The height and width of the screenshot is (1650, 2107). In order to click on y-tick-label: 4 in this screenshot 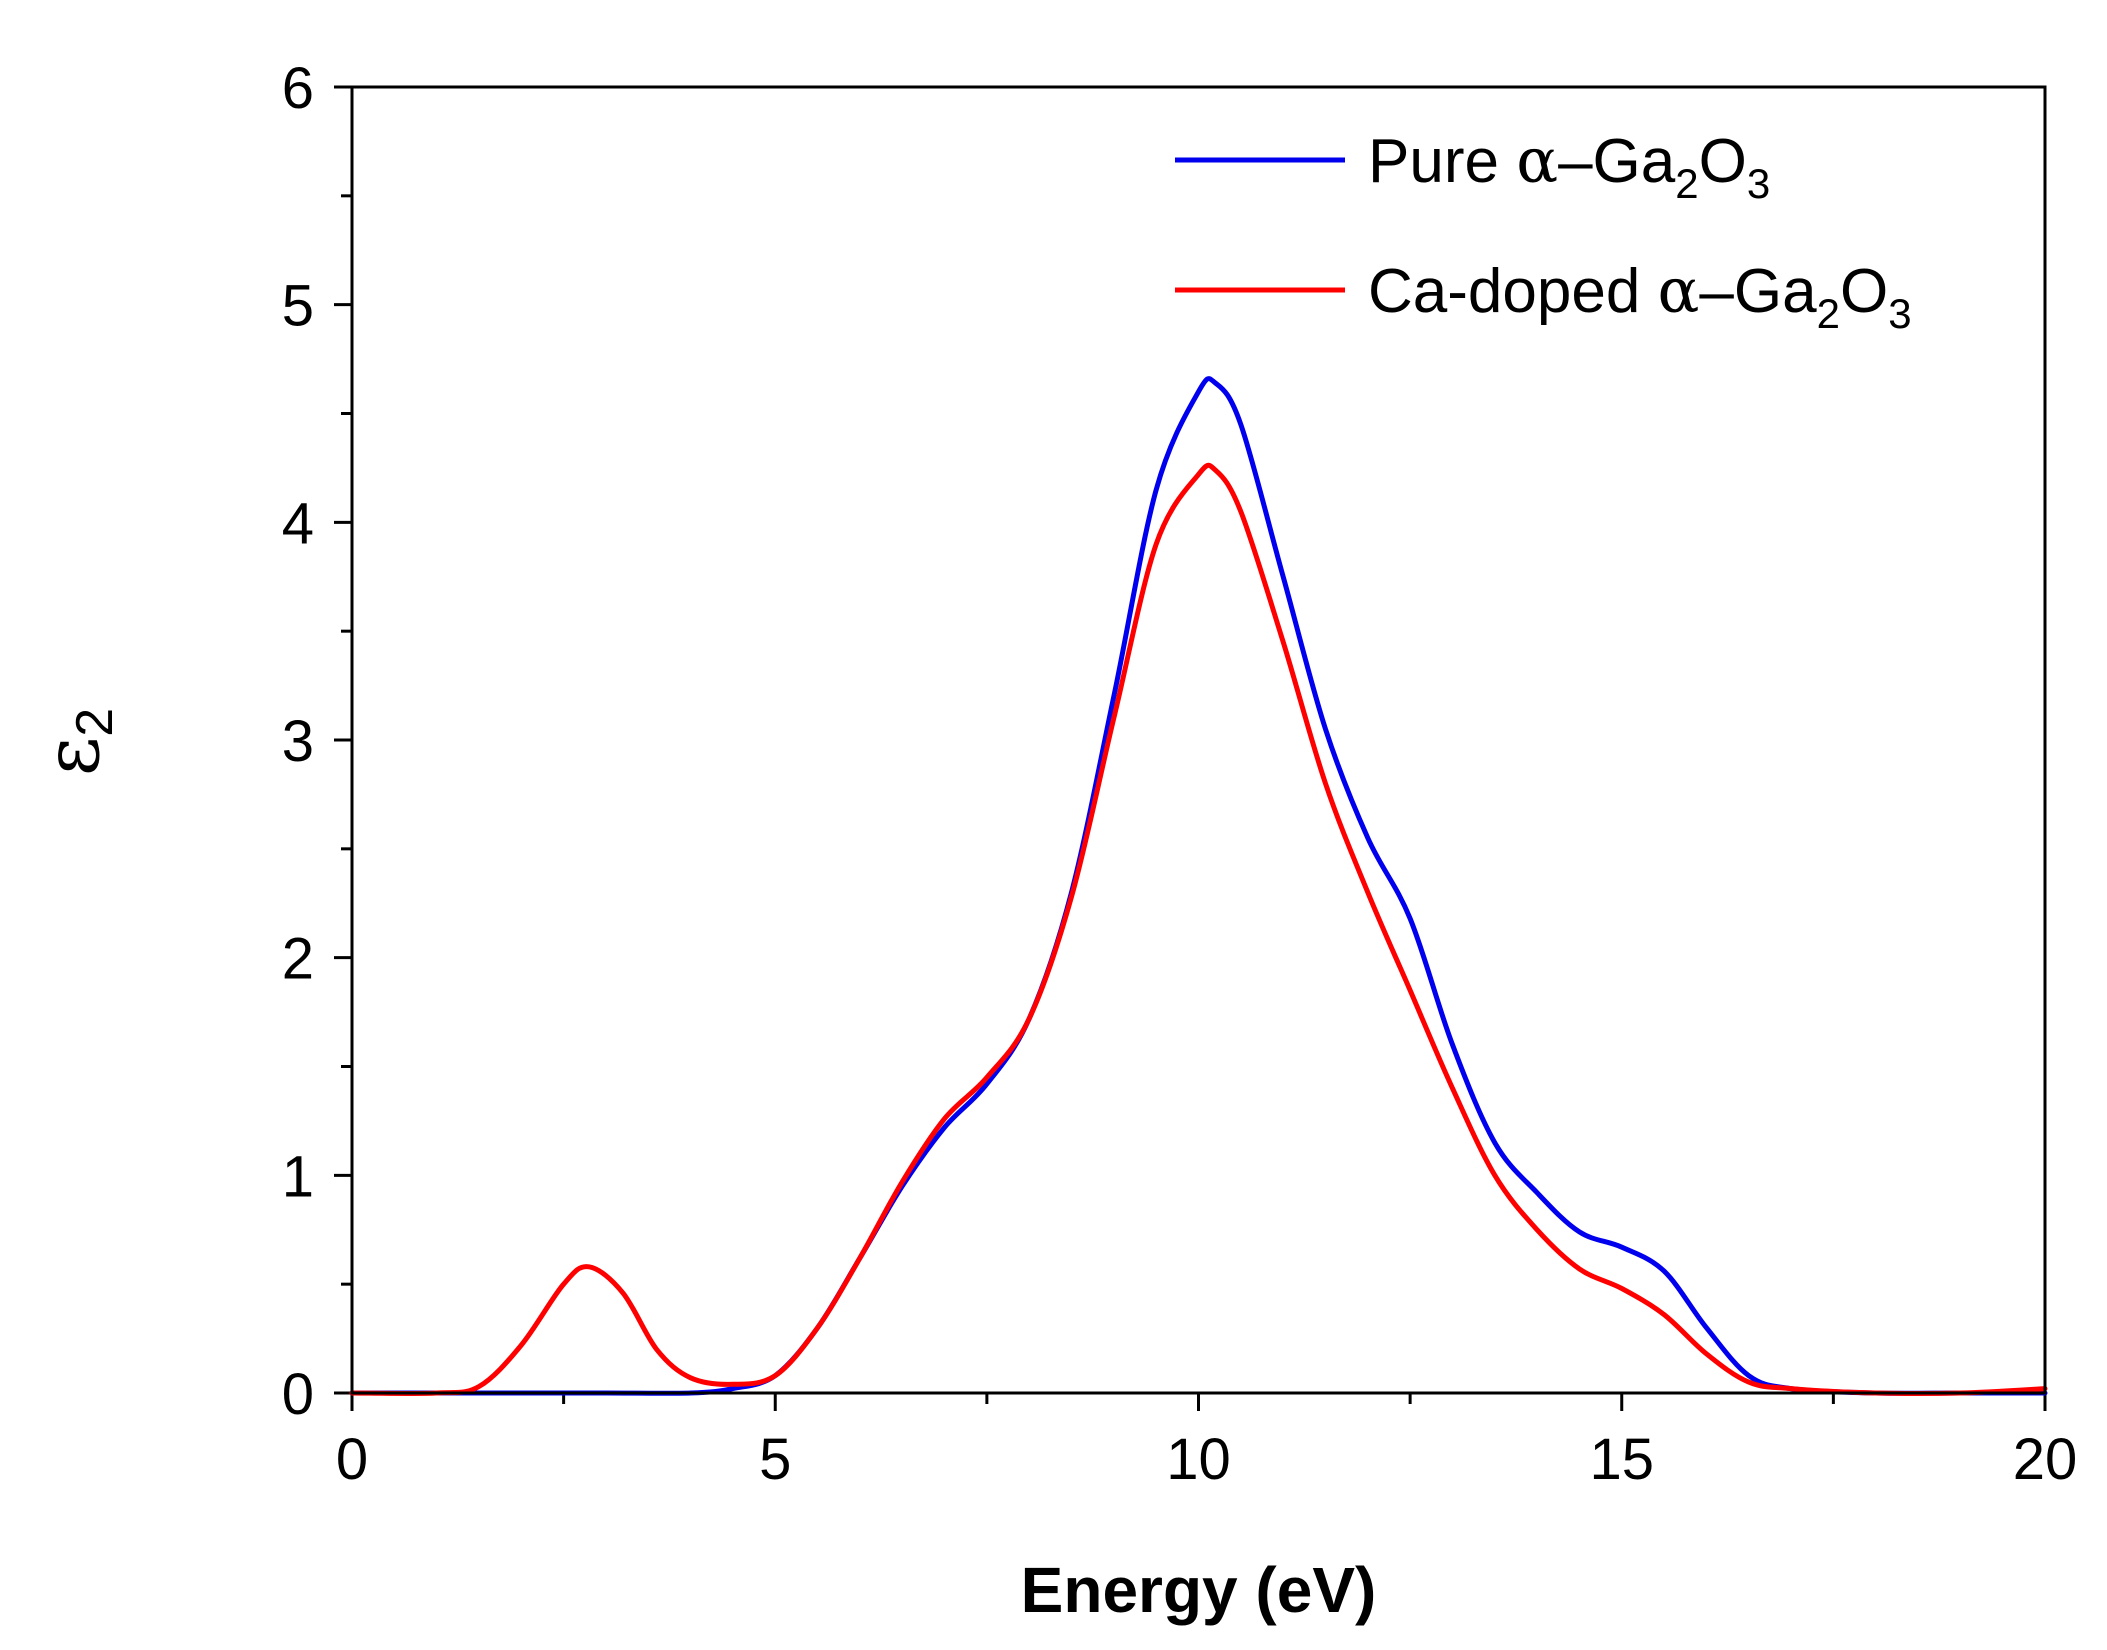, I will do `click(298, 523)`.